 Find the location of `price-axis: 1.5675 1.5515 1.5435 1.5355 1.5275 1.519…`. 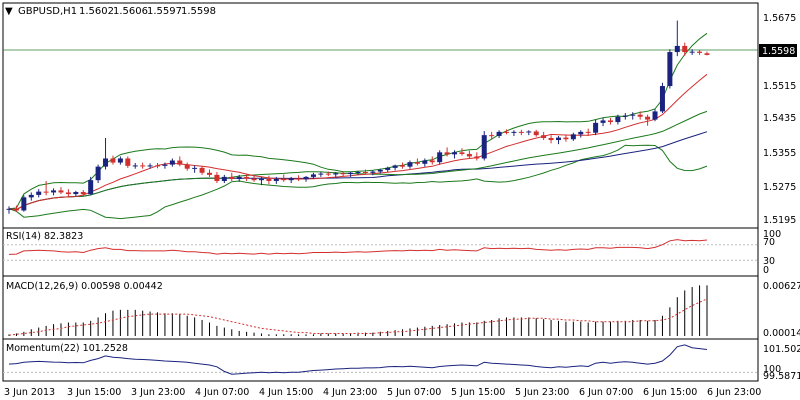

price-axis: 1.5675 1.5515 1.5435 1.5355 1.5275 1.519… is located at coordinates (778, 119).